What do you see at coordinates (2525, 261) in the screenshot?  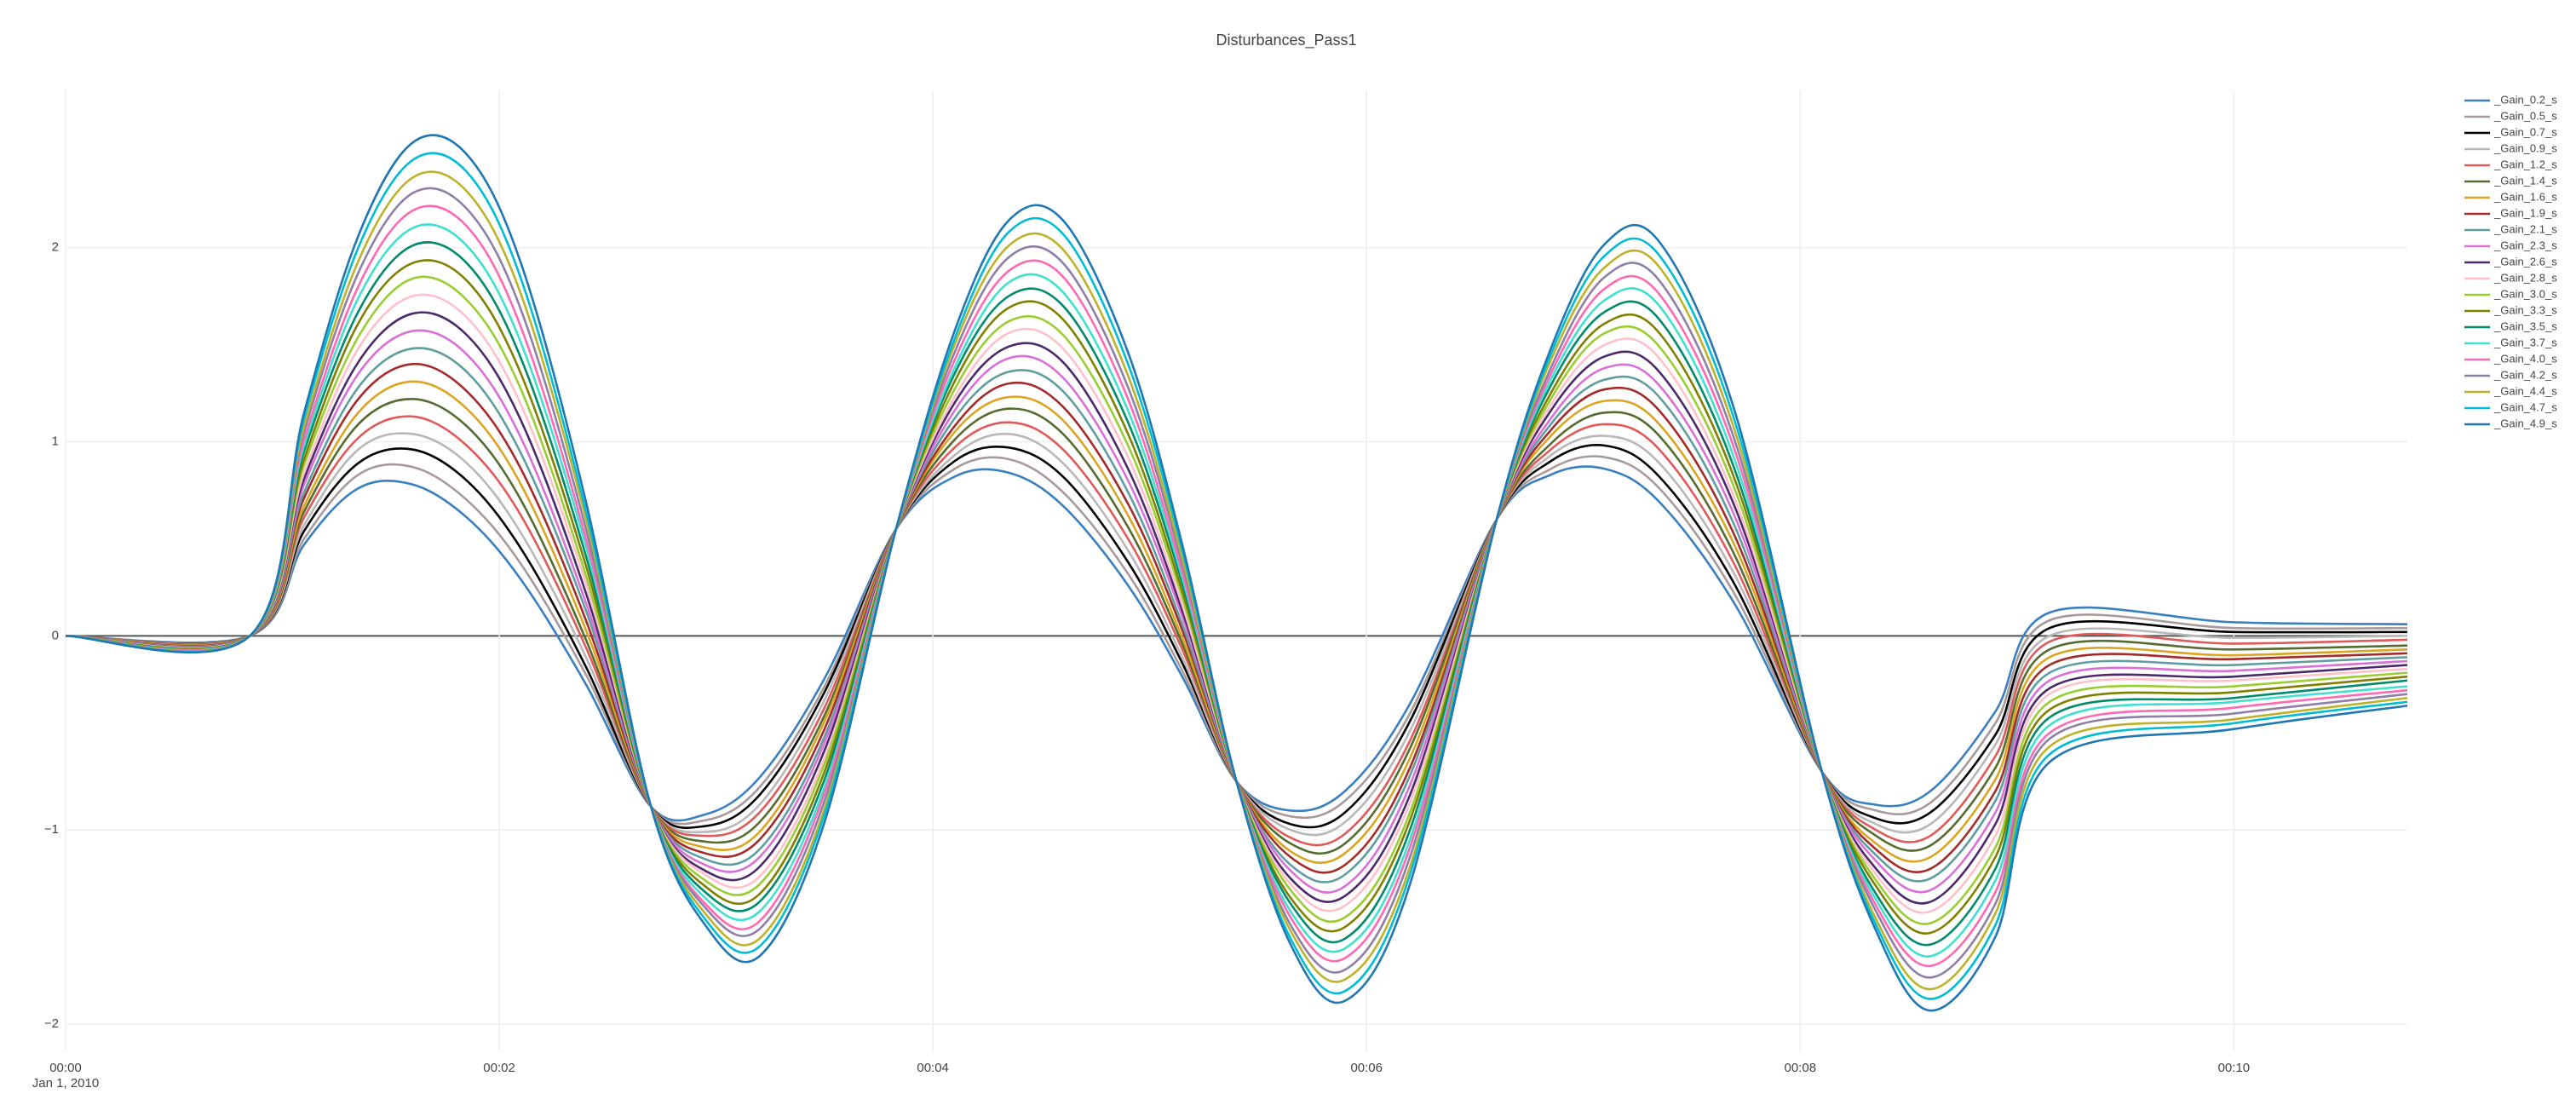 I see `legend-label: _Gain_2.6_s` at bounding box center [2525, 261].